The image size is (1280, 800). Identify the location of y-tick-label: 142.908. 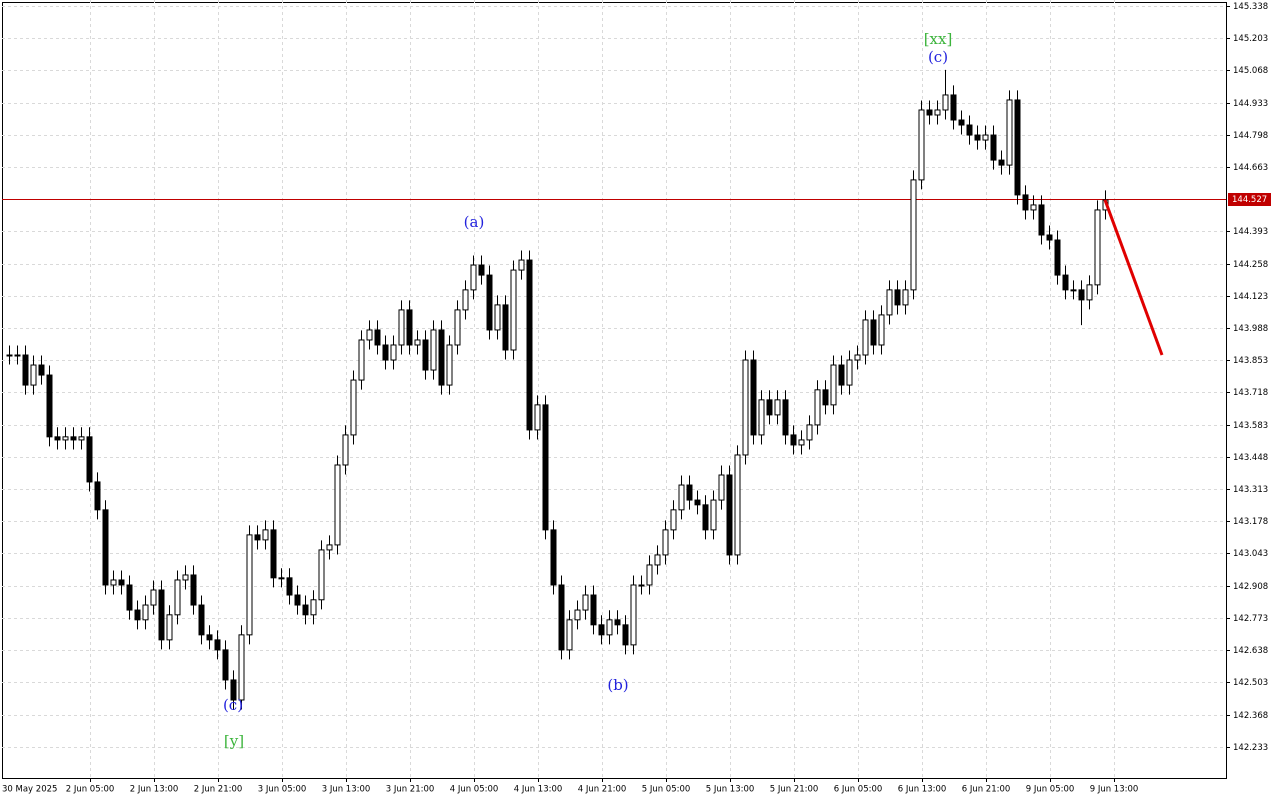
(1250, 587).